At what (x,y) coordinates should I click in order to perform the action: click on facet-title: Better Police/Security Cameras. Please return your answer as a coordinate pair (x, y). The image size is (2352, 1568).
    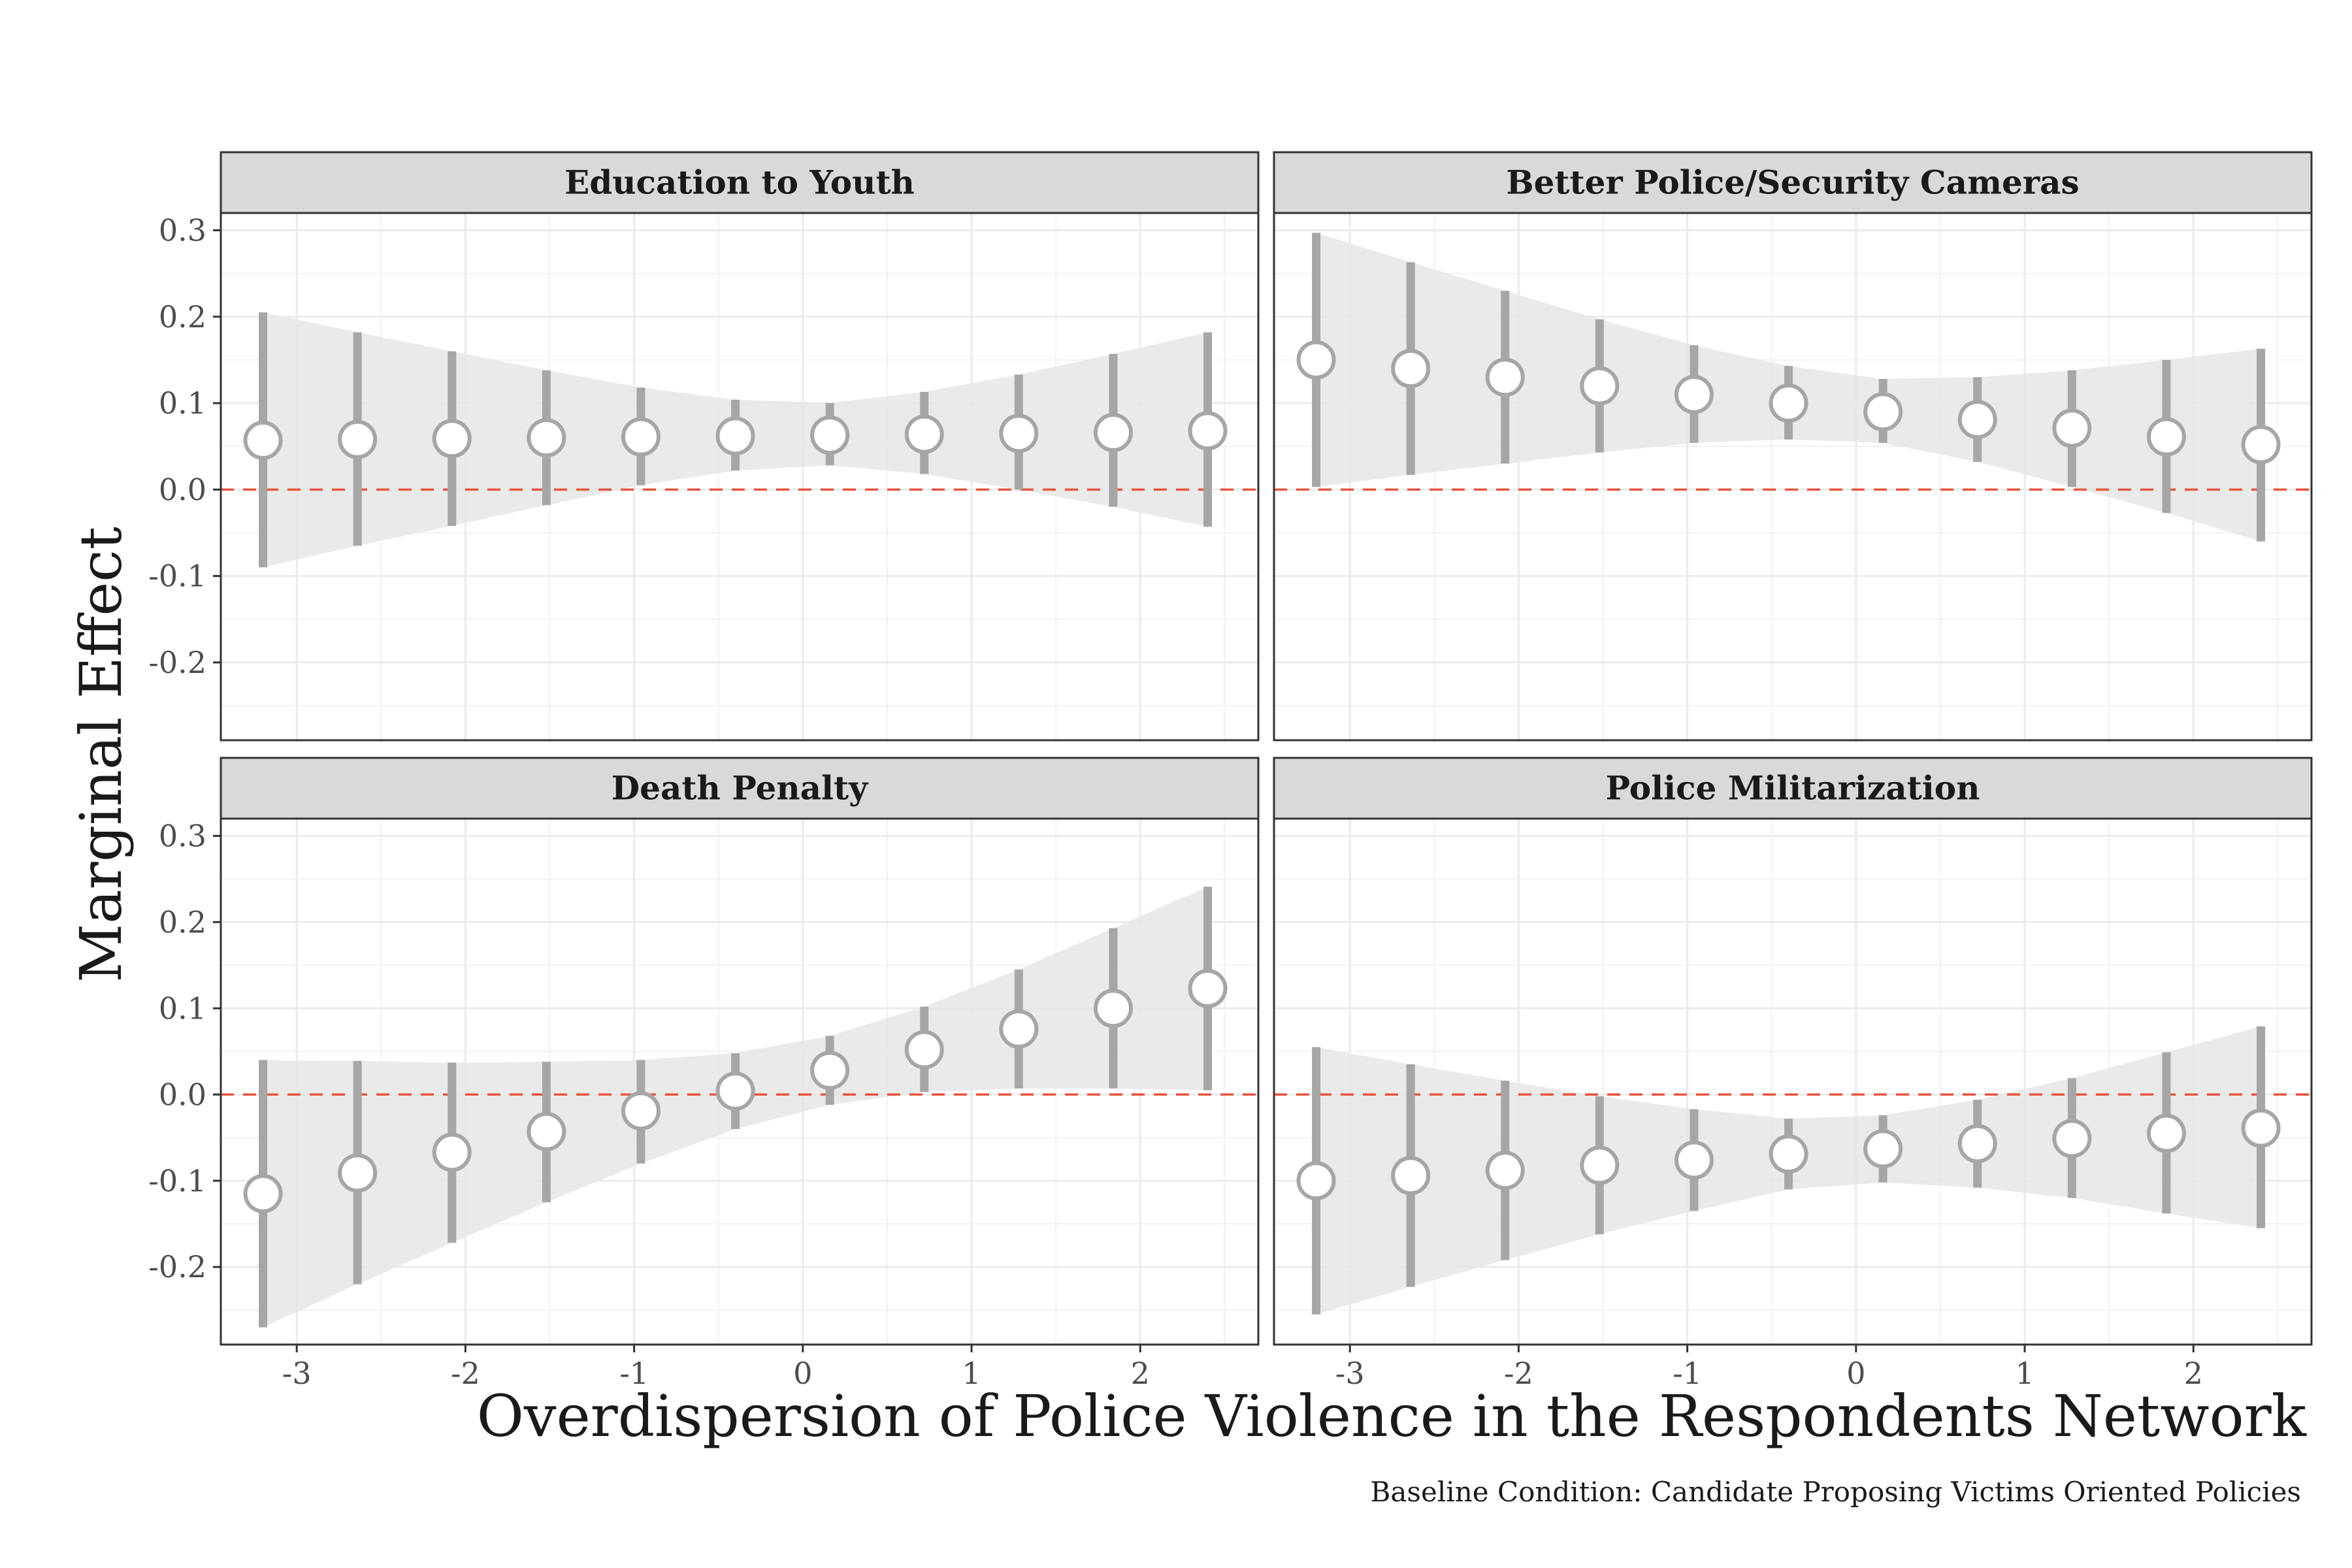
    Looking at the image, I should click on (1792, 182).